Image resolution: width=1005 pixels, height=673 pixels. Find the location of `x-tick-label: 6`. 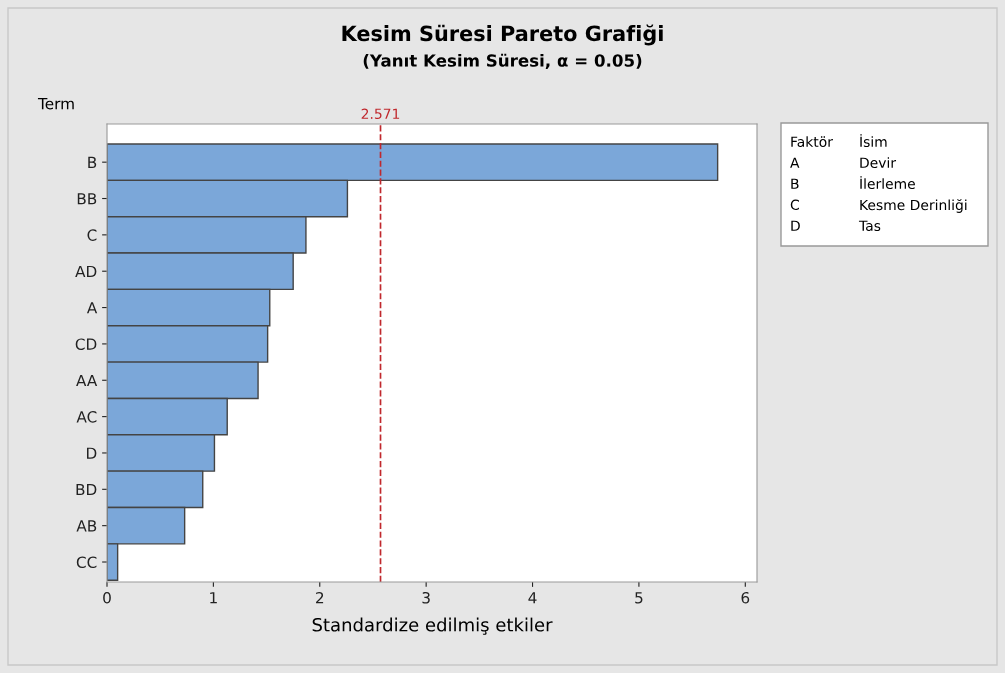

x-tick-label: 6 is located at coordinates (745, 597).